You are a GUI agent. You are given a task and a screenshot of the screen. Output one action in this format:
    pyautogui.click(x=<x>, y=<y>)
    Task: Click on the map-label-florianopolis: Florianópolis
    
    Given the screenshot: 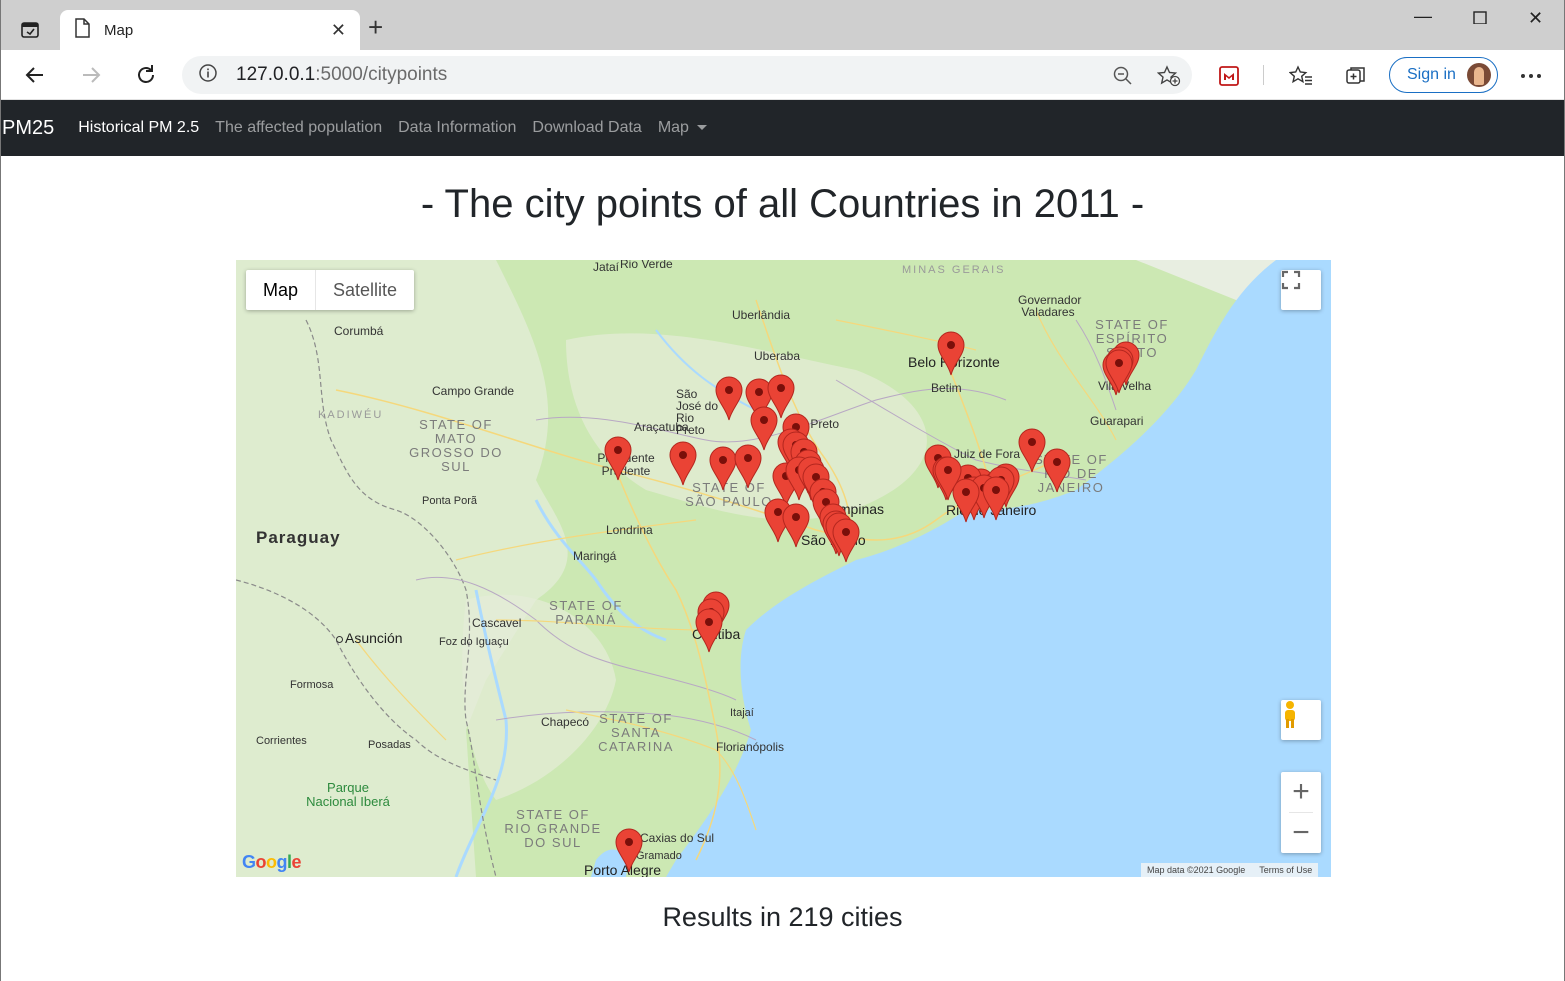 What is the action you would take?
    pyautogui.click(x=750, y=747)
    